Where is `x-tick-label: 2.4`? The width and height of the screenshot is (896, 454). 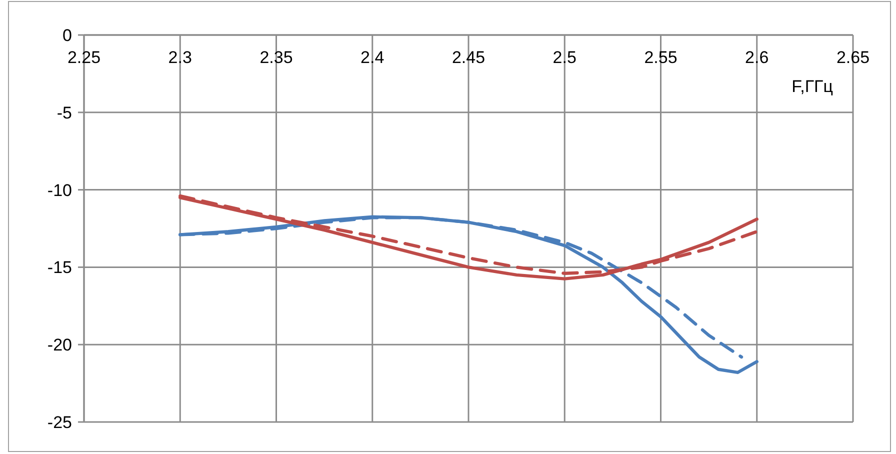 x-tick-label: 2.4 is located at coordinates (372, 57).